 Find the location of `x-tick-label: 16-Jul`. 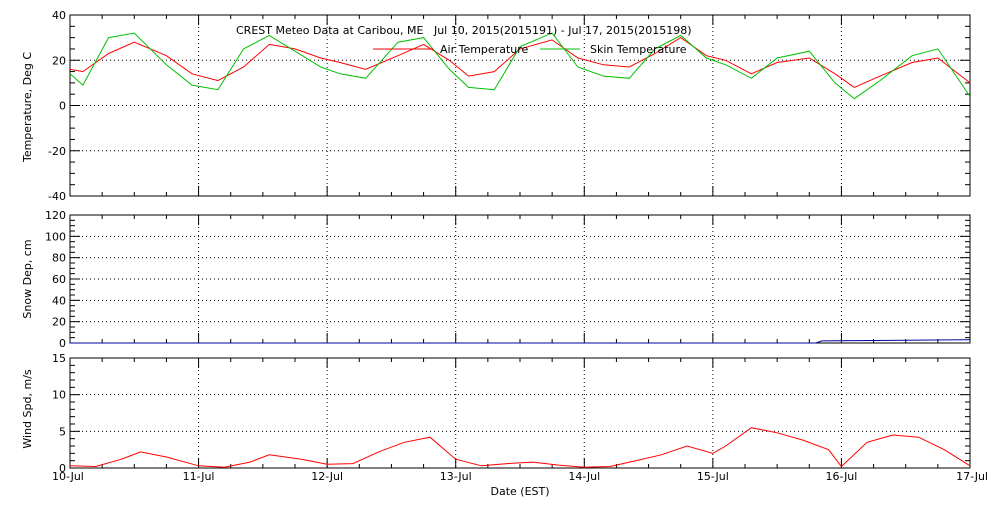

x-tick-label: 16-Jul is located at coordinates (841, 476).